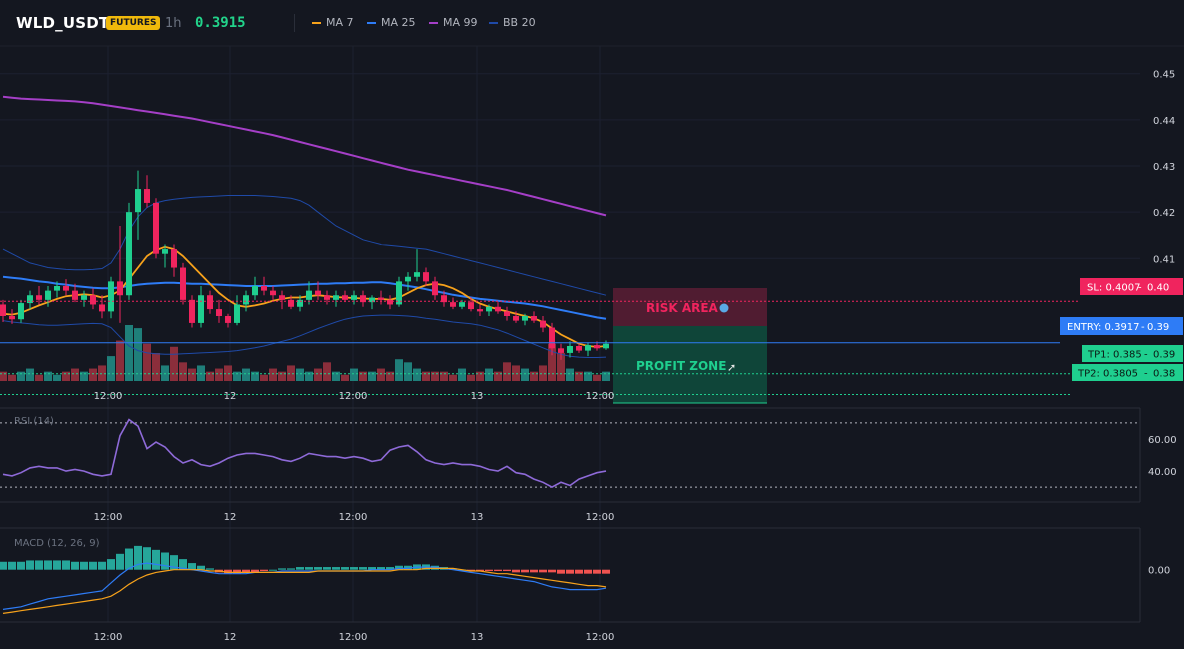  I want to click on sl-tag, so click(1131, 286).